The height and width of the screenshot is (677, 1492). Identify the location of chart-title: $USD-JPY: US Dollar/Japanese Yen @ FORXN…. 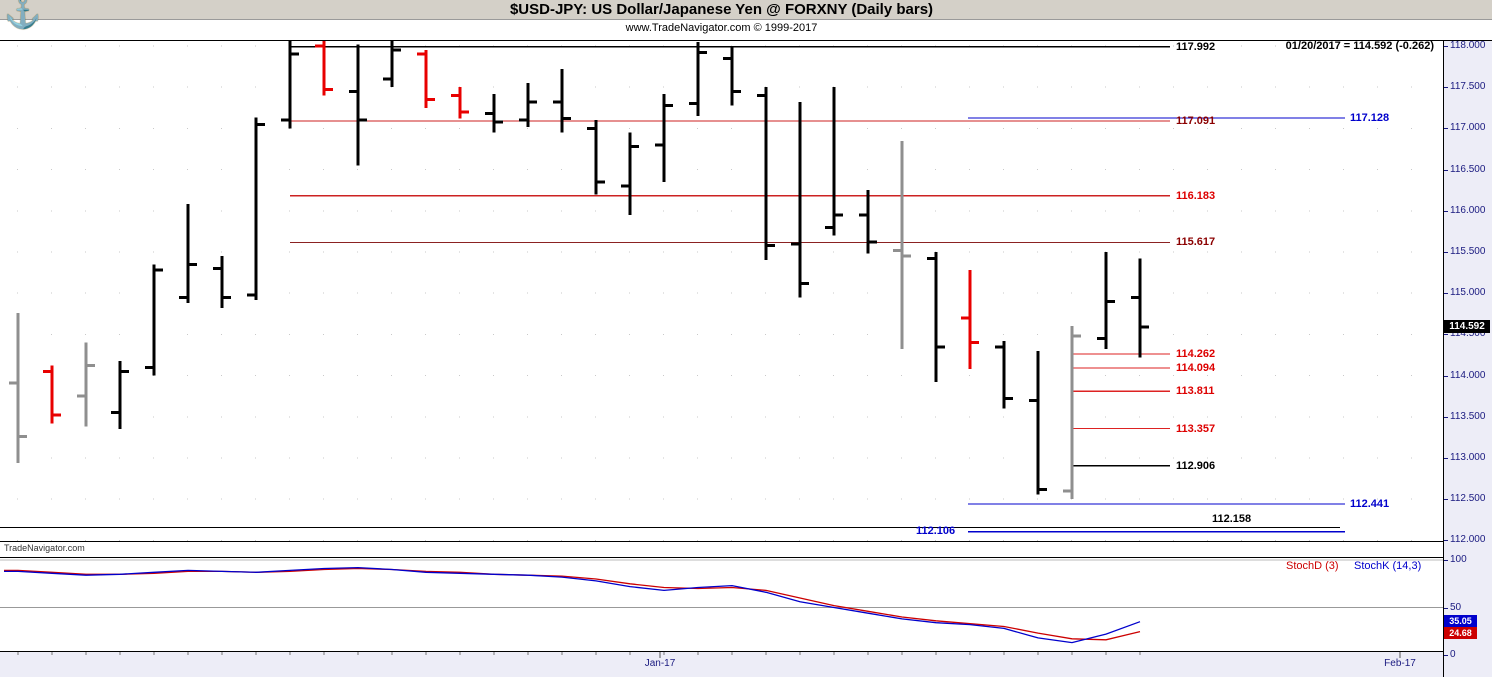
(721, 9).